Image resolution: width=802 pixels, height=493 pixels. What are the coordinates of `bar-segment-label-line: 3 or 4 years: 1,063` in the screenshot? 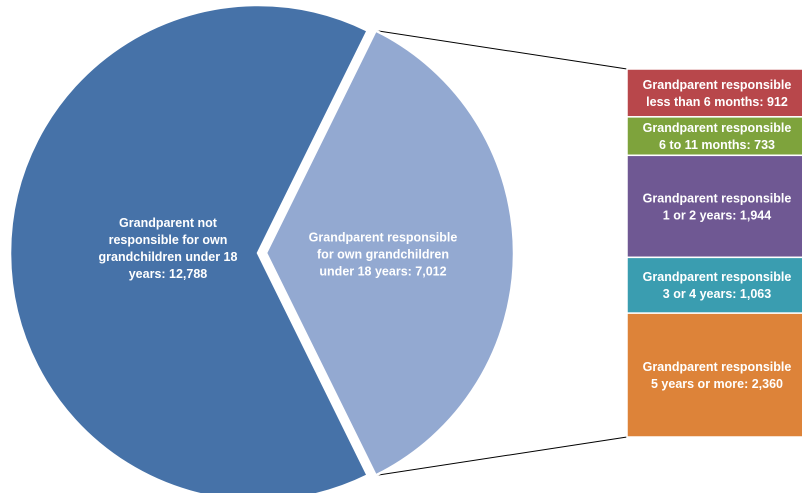 It's located at (717, 294).